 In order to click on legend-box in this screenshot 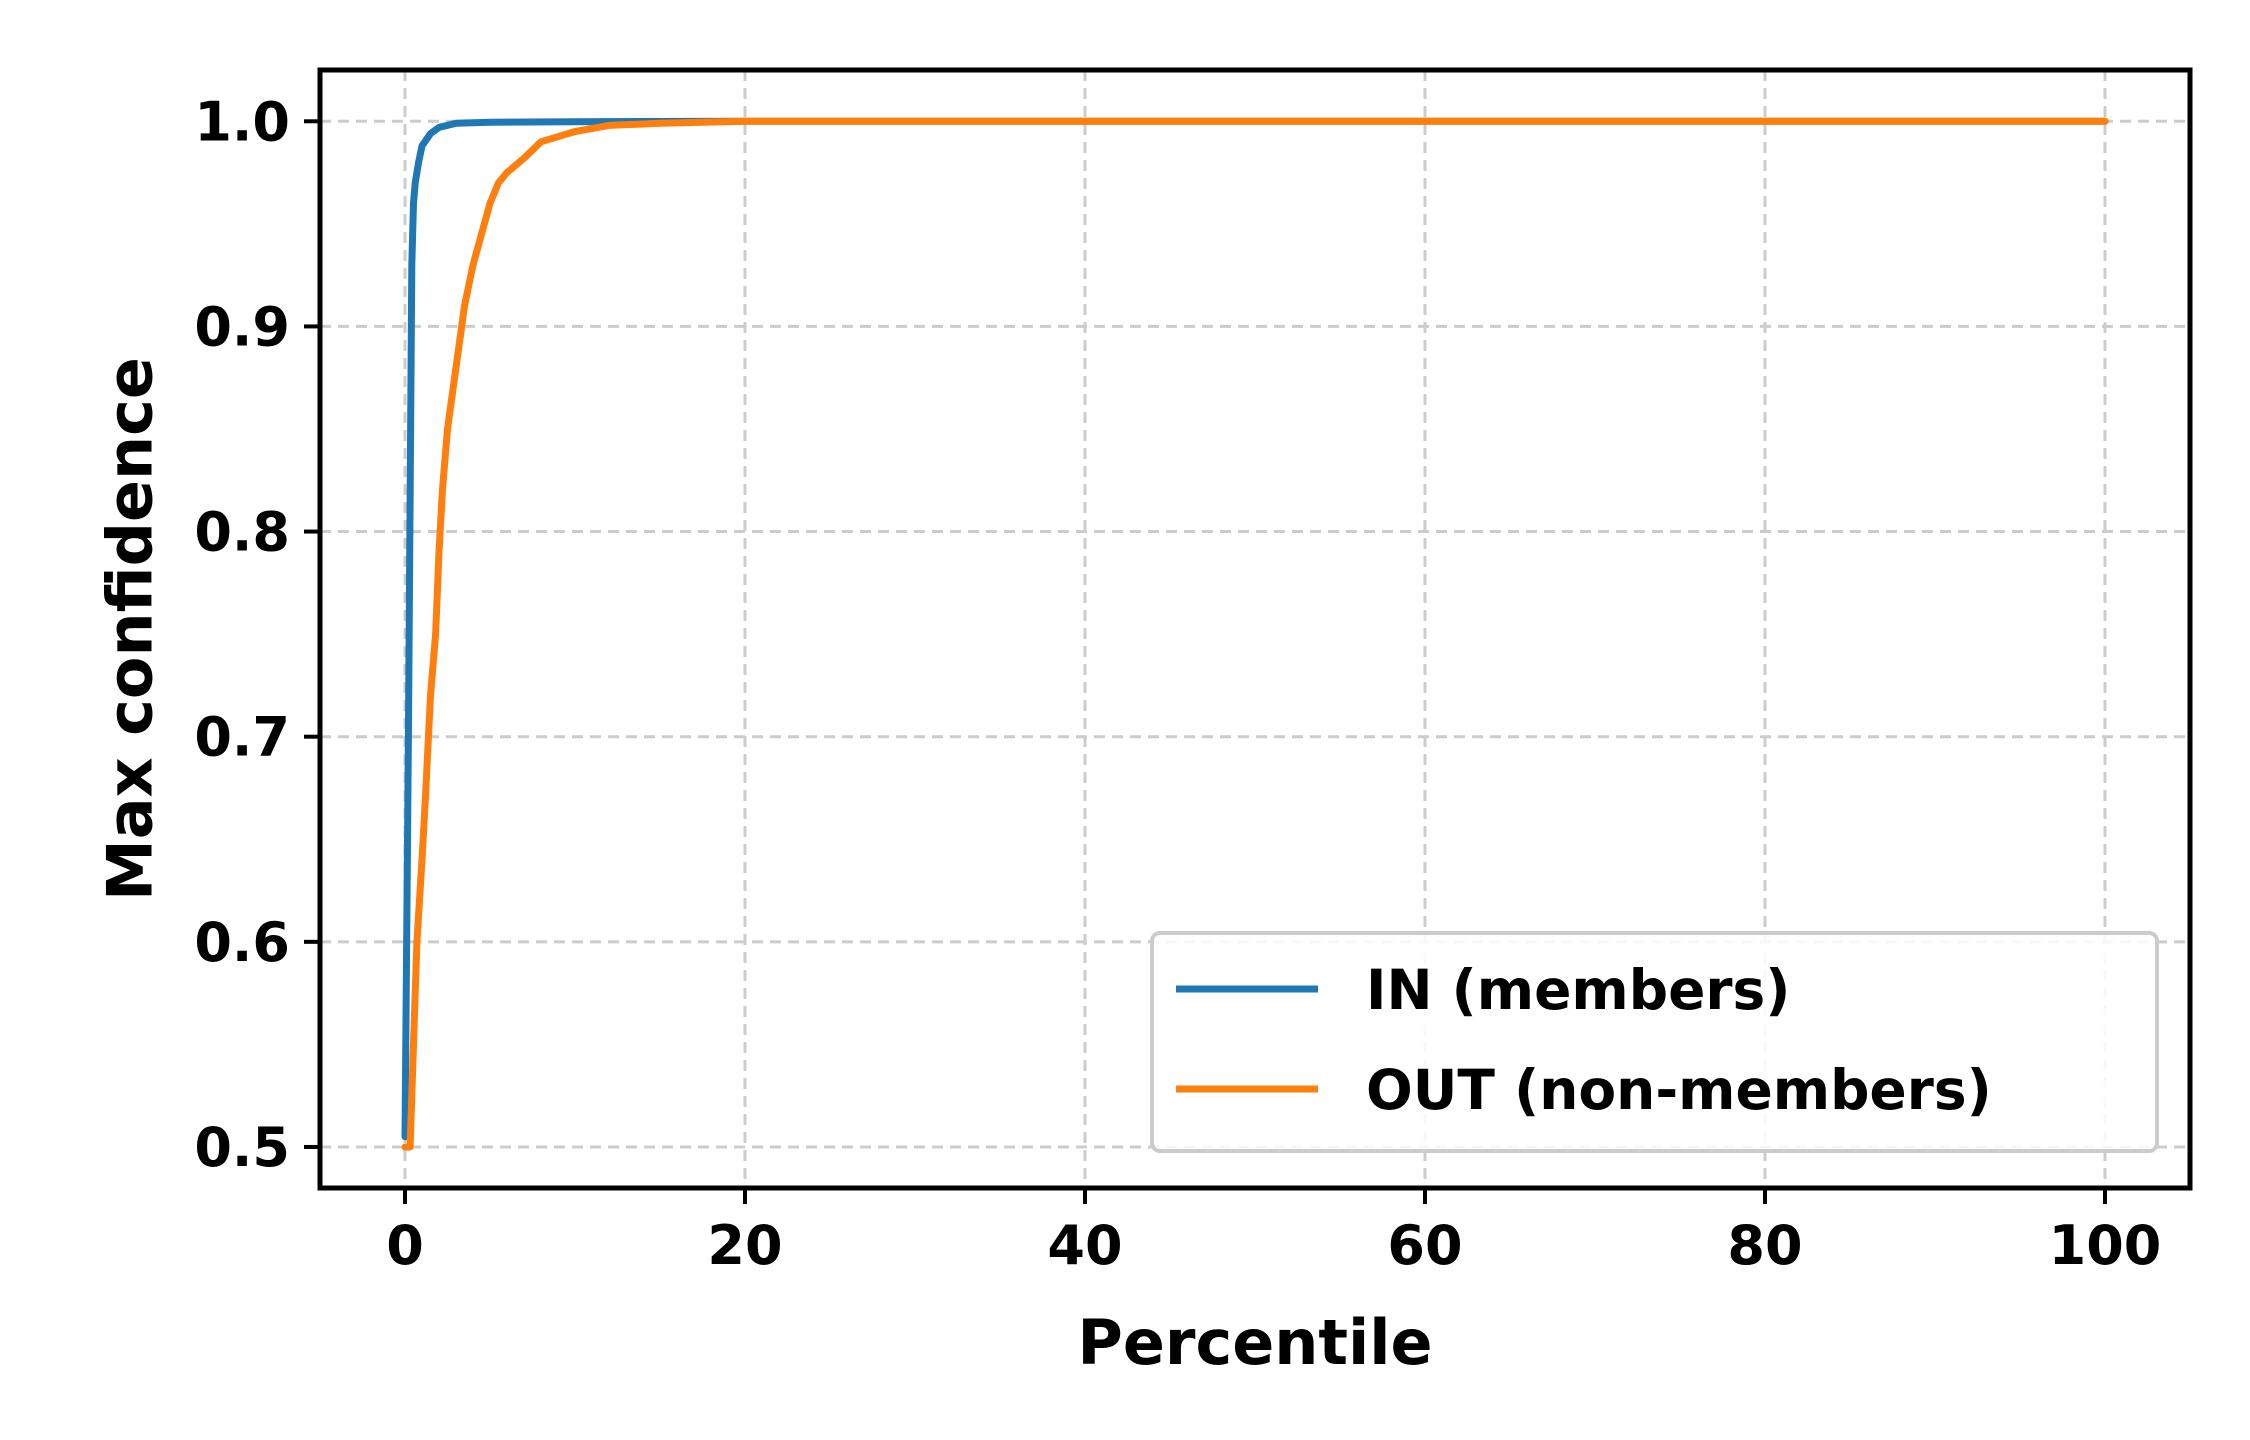, I will do `click(1654, 1042)`.